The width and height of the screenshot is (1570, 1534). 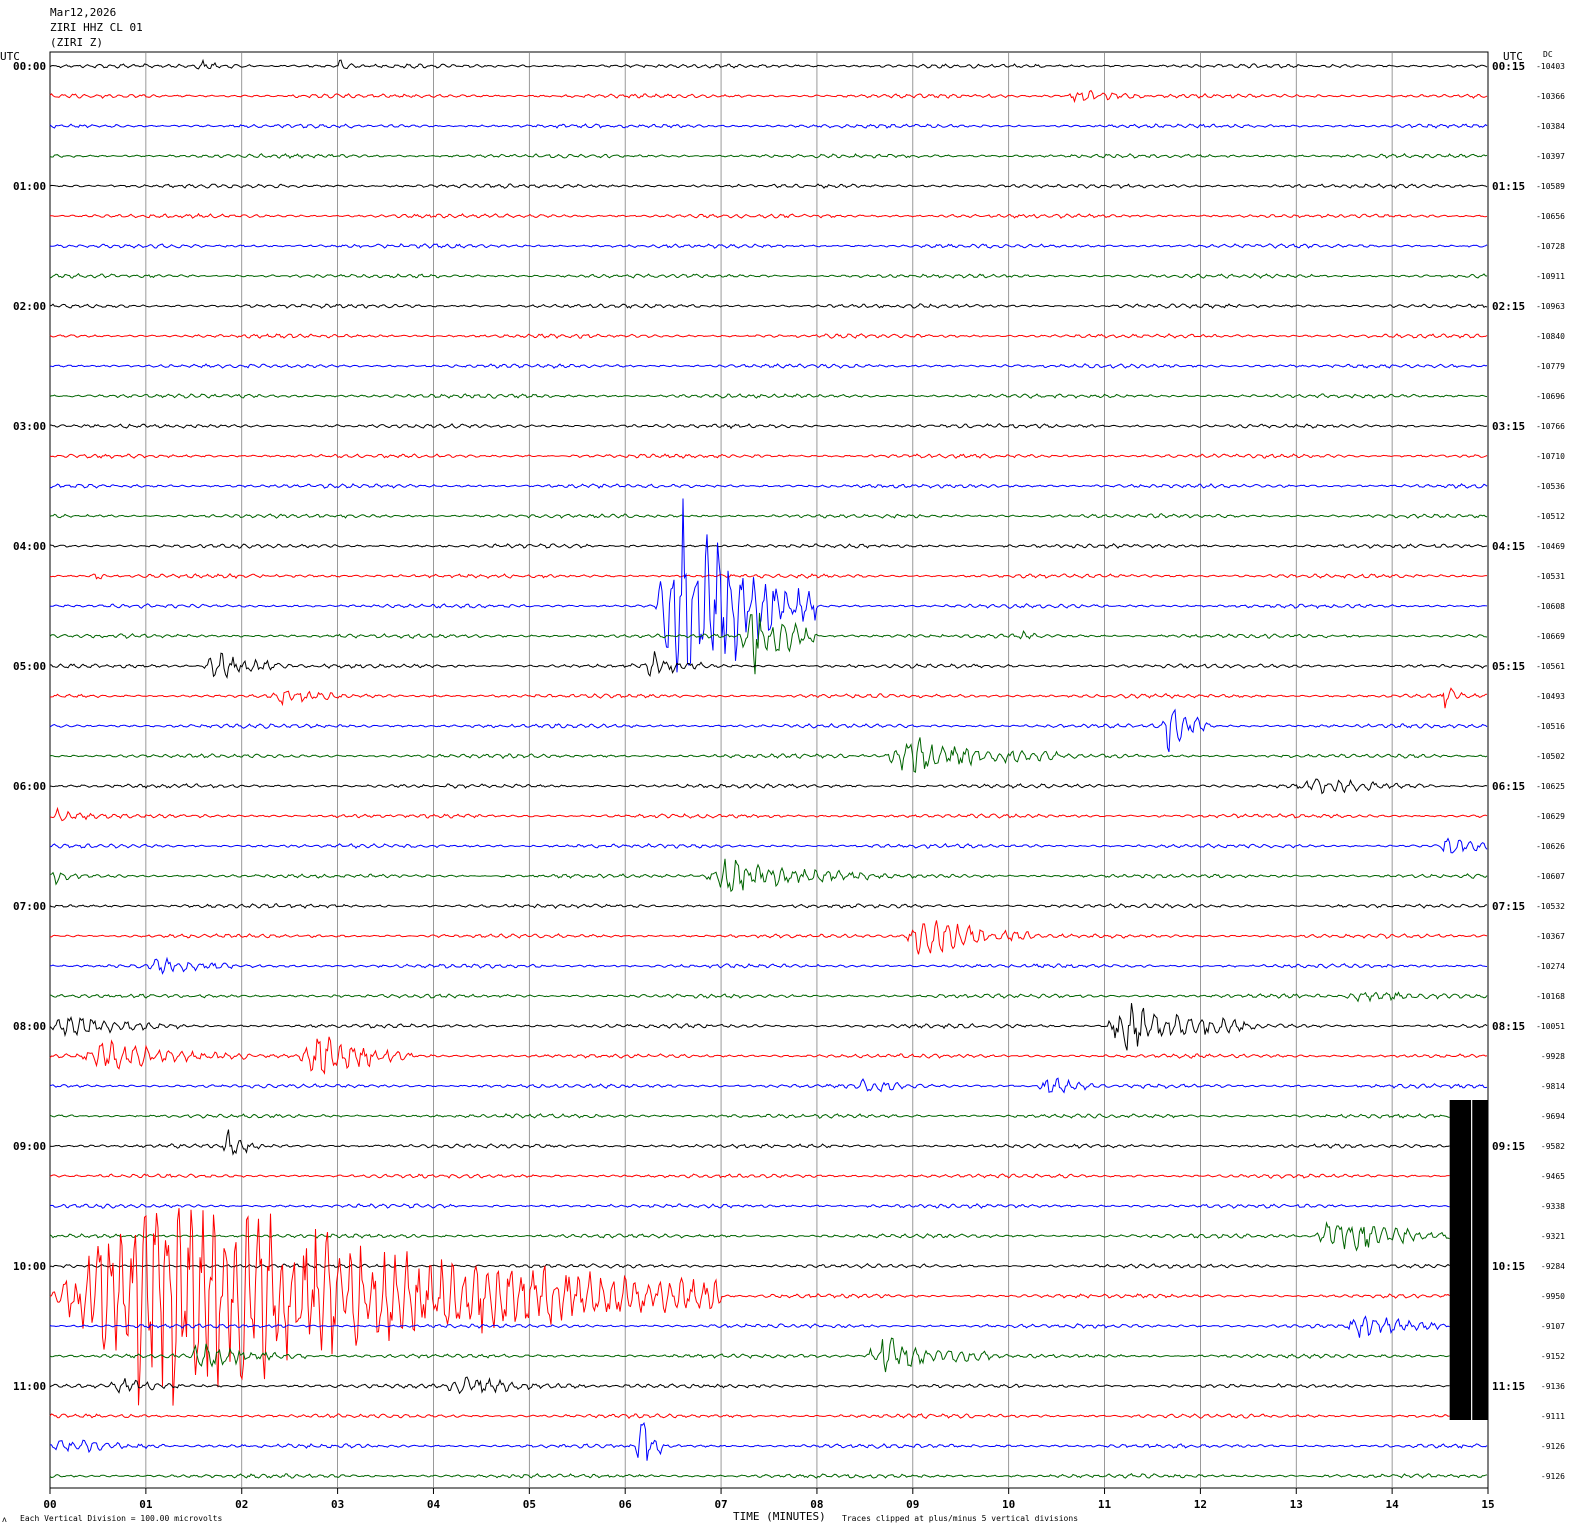 What do you see at coordinates (1550, 876) in the screenshot?
I see `dc-offset-label: -10607` at bounding box center [1550, 876].